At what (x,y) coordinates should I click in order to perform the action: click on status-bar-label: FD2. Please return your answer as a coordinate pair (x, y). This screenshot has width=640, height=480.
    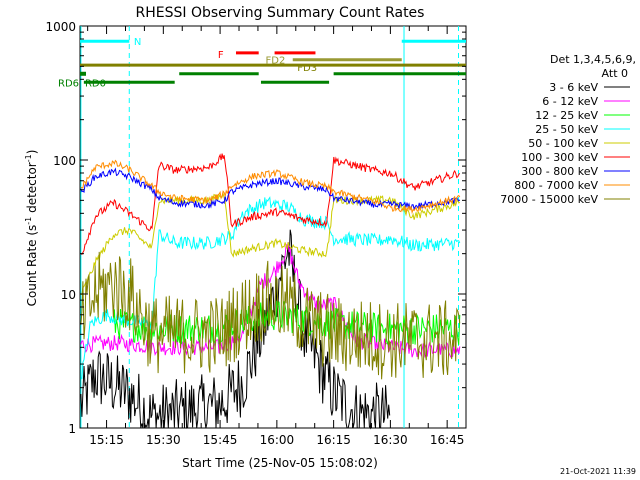
    Looking at the image, I should click on (276, 61).